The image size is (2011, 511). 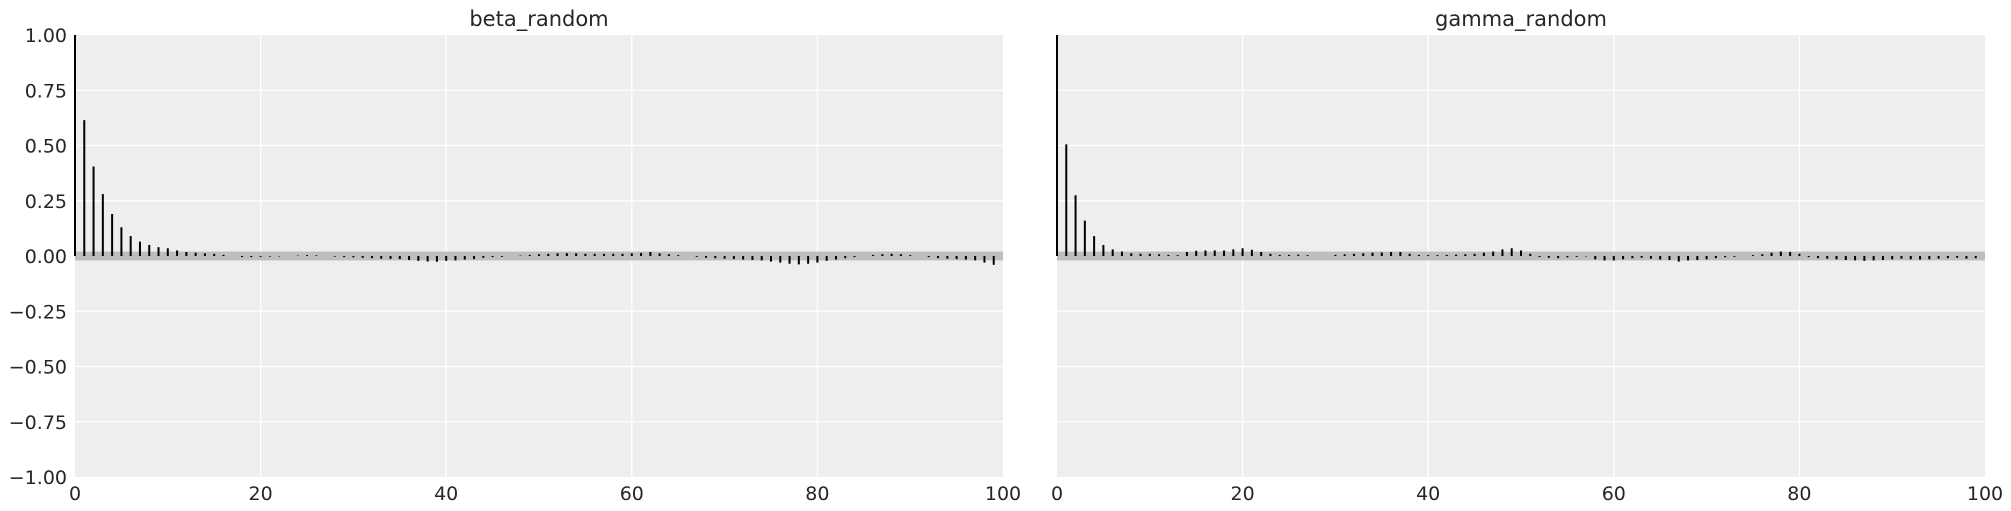 What do you see at coordinates (538, 19) in the screenshot?
I see `panel-title: beta_random` at bounding box center [538, 19].